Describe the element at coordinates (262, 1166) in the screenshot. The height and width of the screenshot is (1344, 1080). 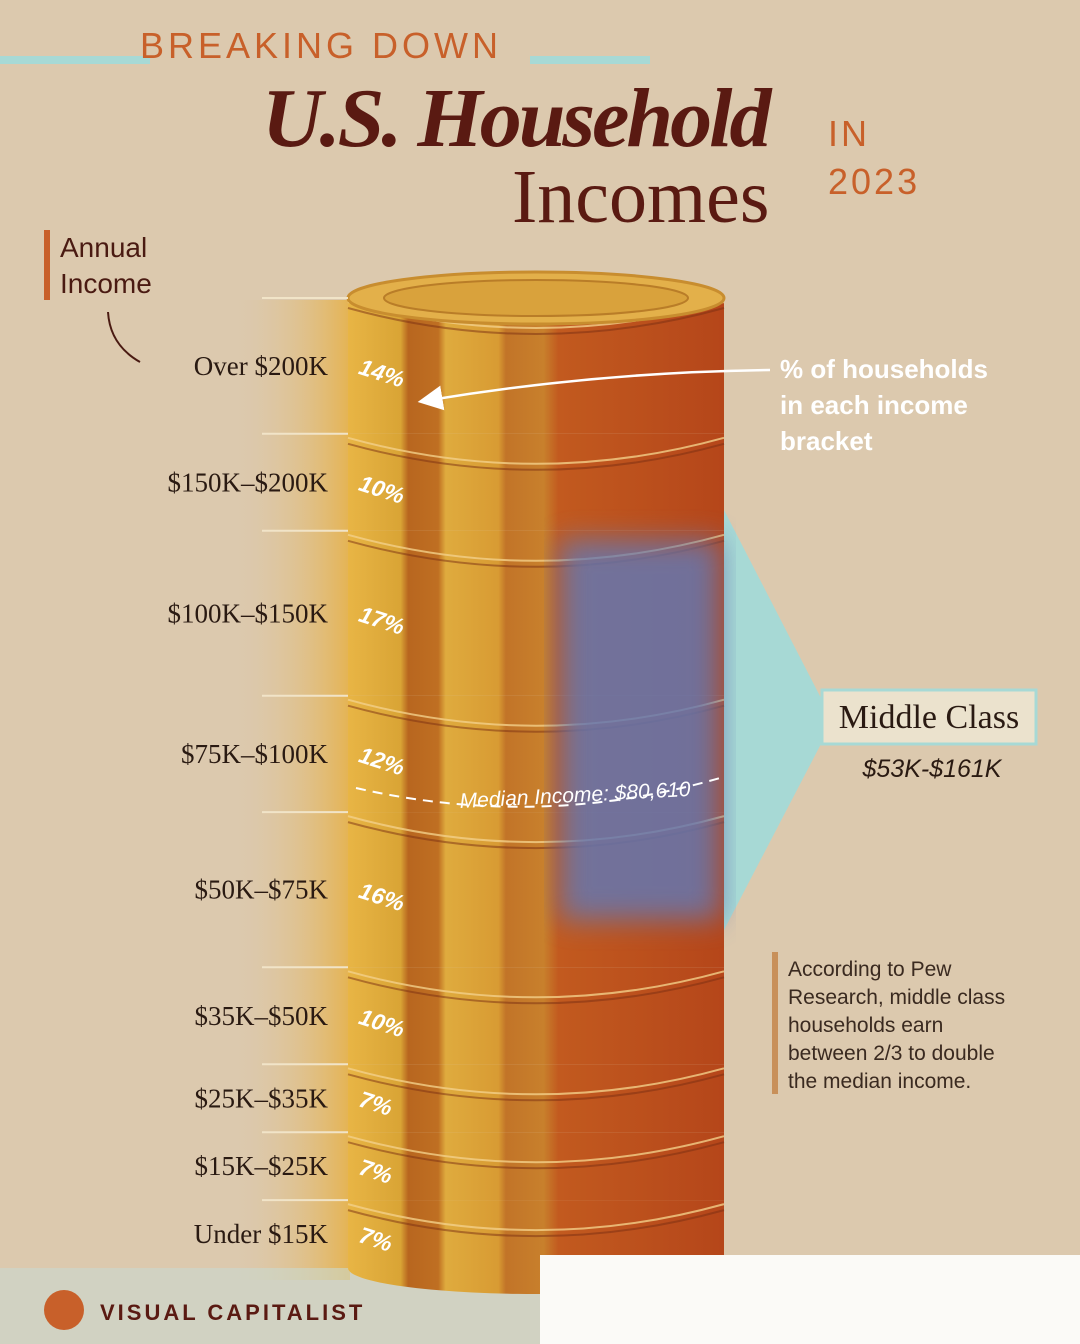
I see `category-label: $15K–$25K` at that location.